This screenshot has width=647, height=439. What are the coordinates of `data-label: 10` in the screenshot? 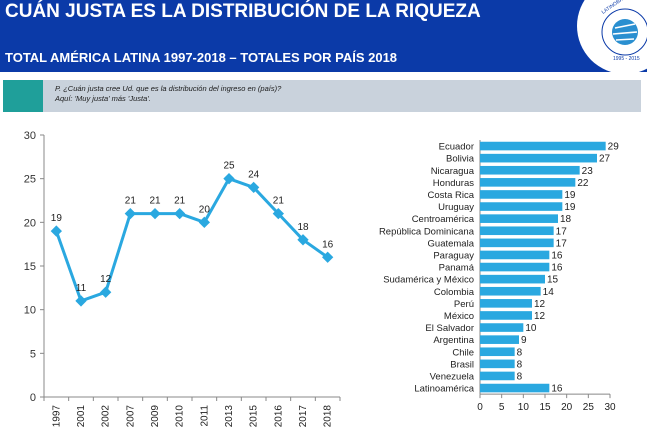 It's located at (531, 328).